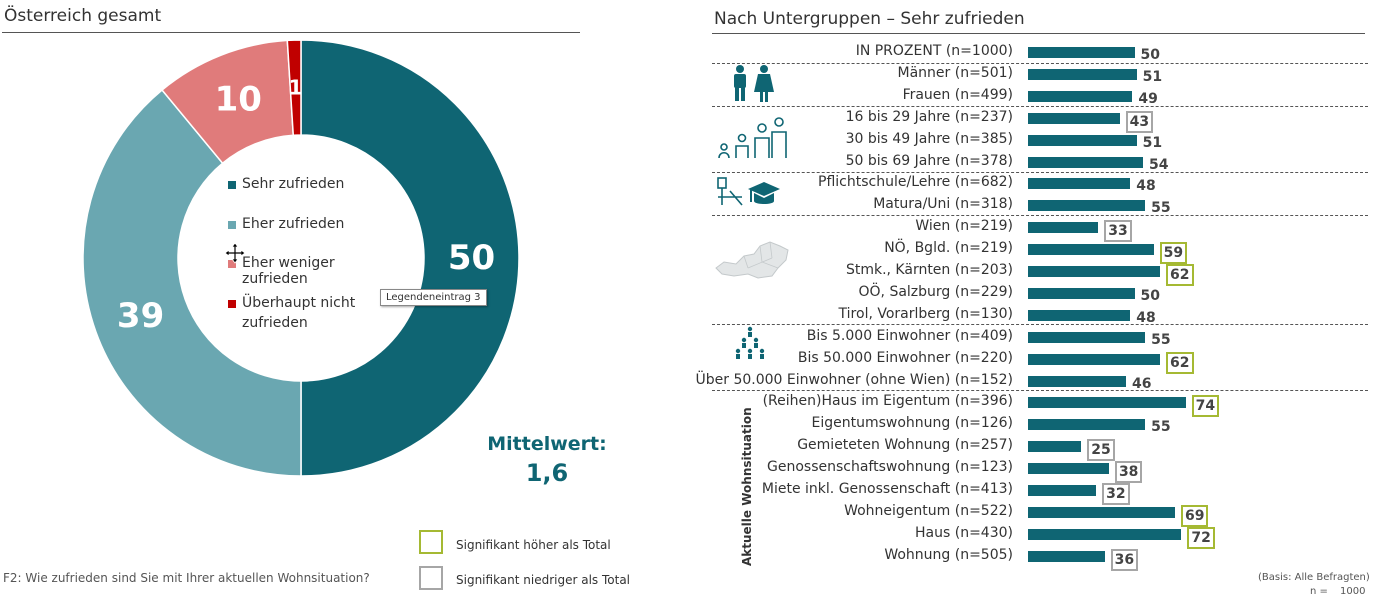 This screenshot has width=1381, height=600. What do you see at coordinates (1353, 591) in the screenshot?
I see `n-value: 1000` at bounding box center [1353, 591].